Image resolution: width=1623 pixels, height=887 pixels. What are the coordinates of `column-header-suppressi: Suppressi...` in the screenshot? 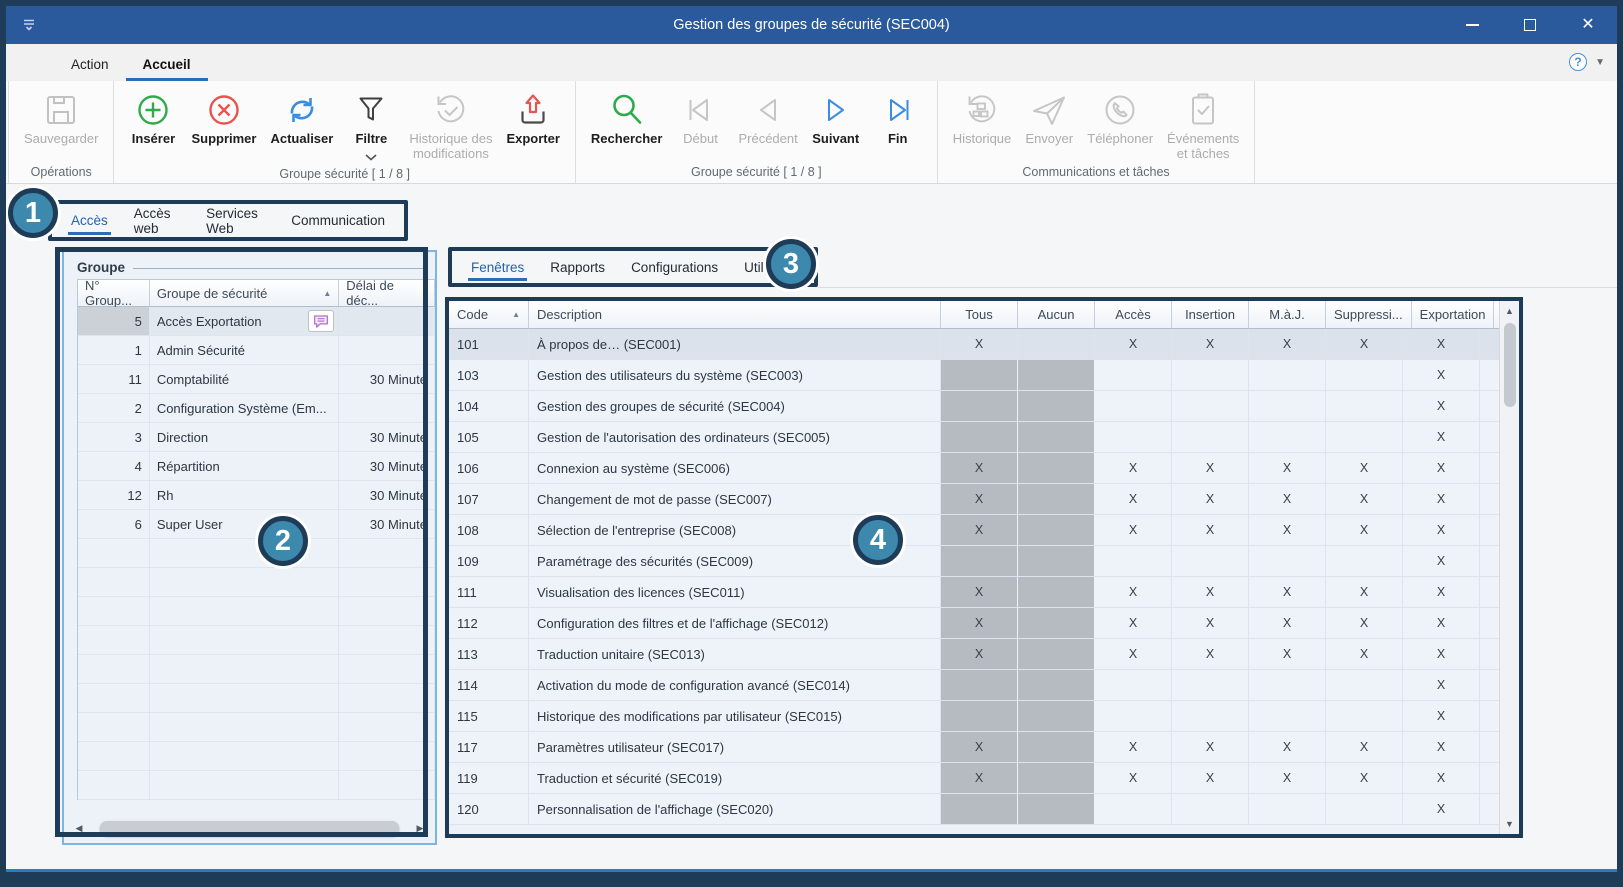 It's located at (1369, 315).